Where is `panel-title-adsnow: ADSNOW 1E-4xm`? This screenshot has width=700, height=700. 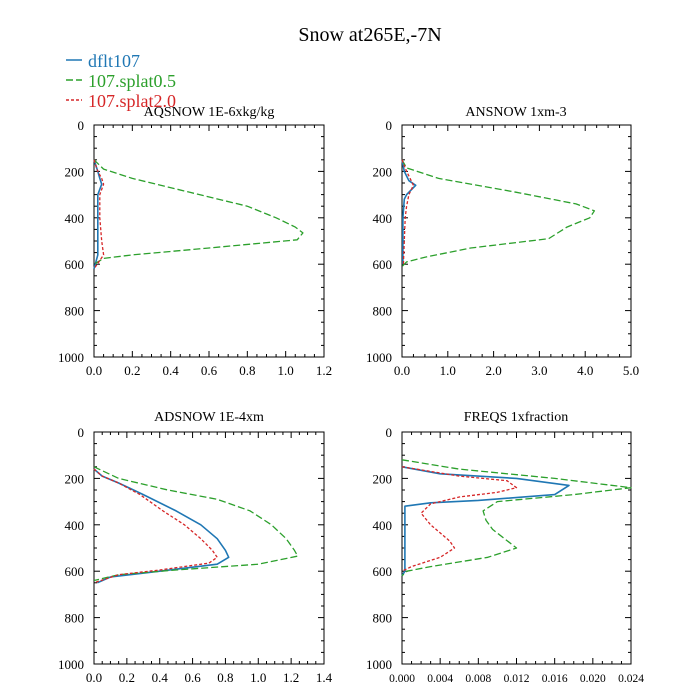
panel-title-adsnow: ADSNOW 1E-4xm is located at coordinates (209, 417).